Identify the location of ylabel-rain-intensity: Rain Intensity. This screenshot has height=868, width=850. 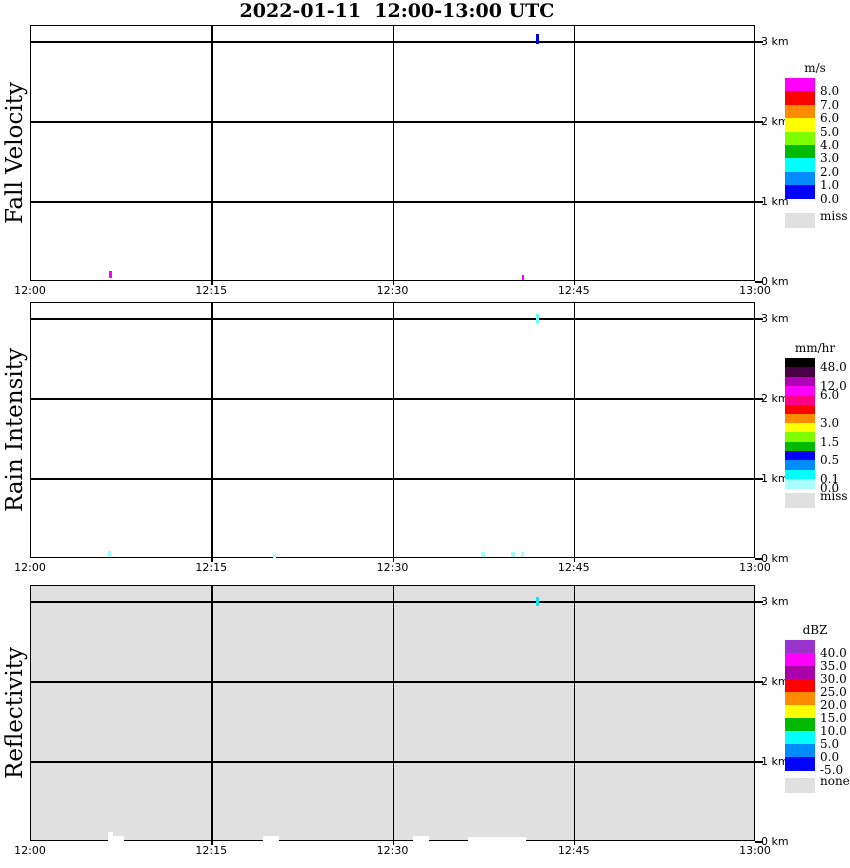
(15, 430).